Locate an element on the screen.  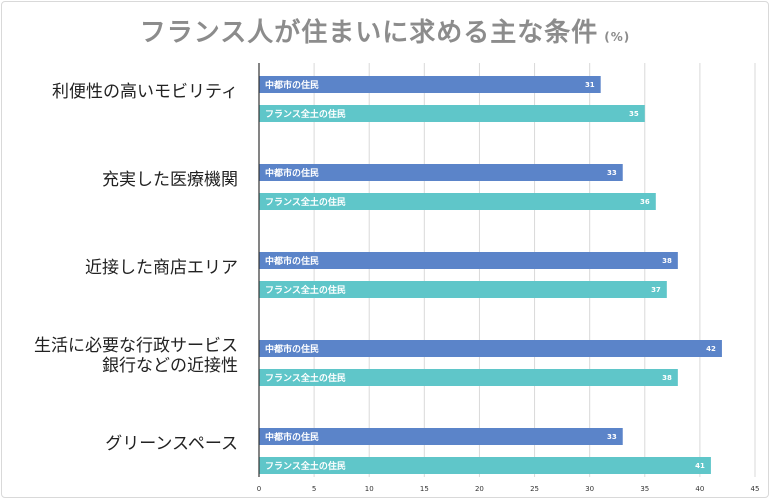
chart-title-text: フランス人が住まいに求める主な条件 is located at coordinates (369, 33).